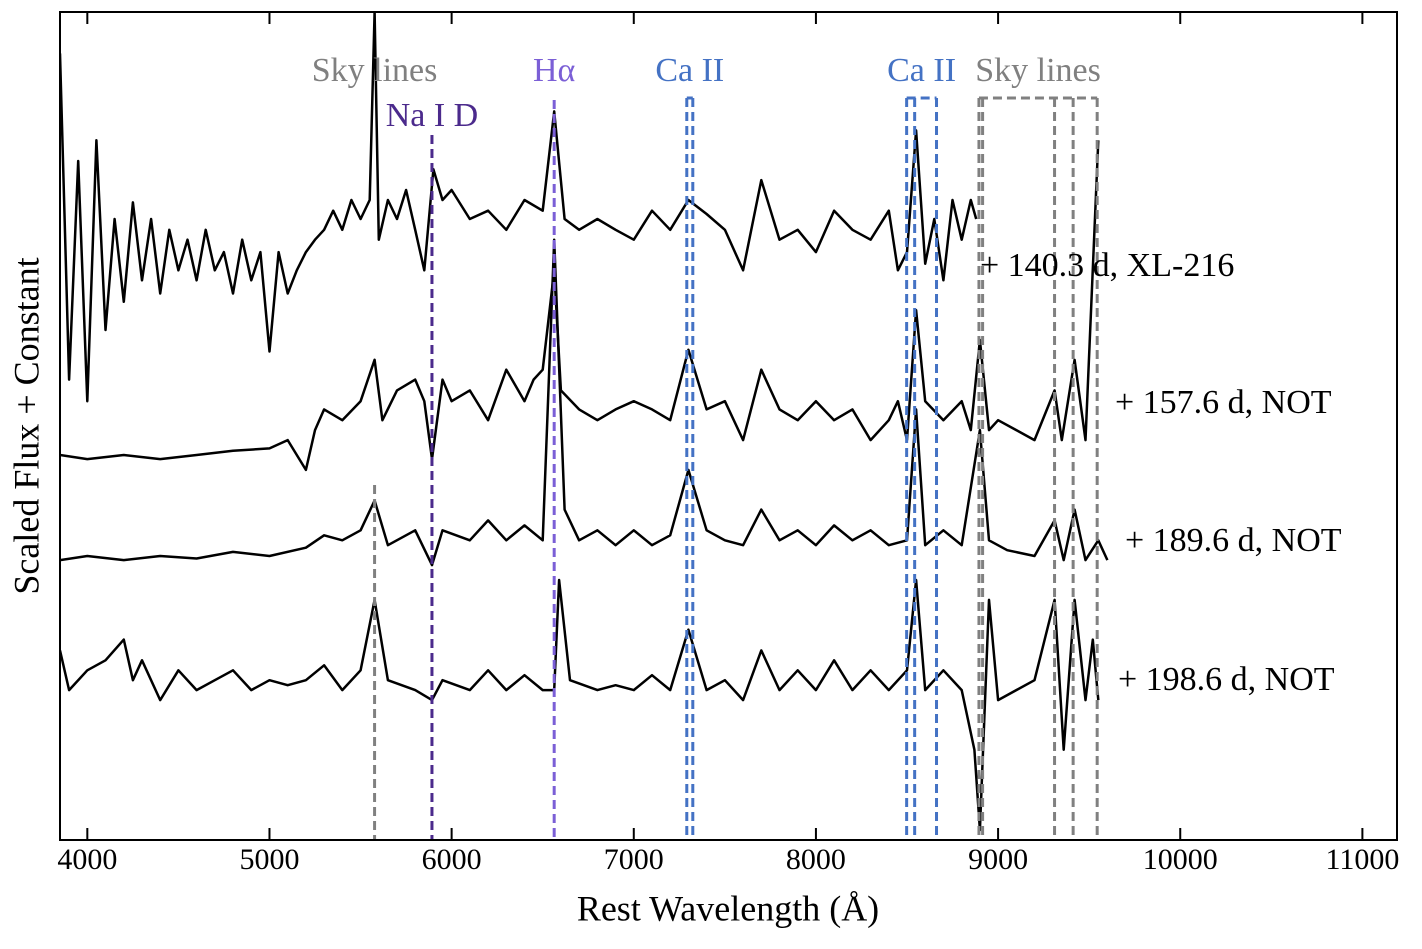  I want to click on series-label: + 189.6 d, NOT, so click(1233, 540).